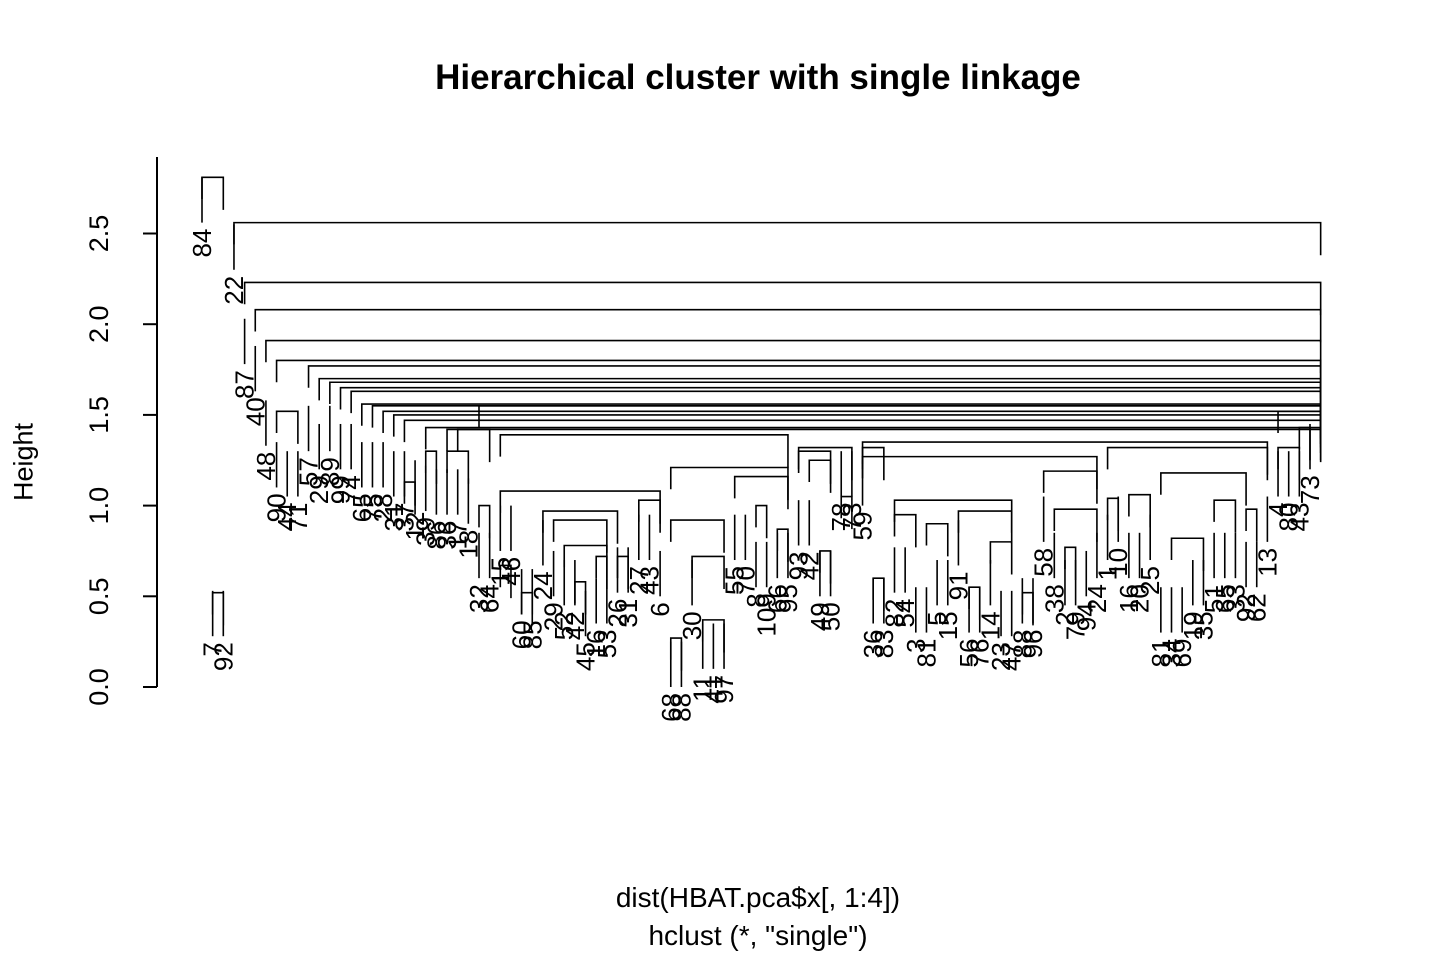 This screenshot has width=1440, height=960. What do you see at coordinates (1172, 653) in the screenshot?
I see `leaf-label: 34` at bounding box center [1172, 653].